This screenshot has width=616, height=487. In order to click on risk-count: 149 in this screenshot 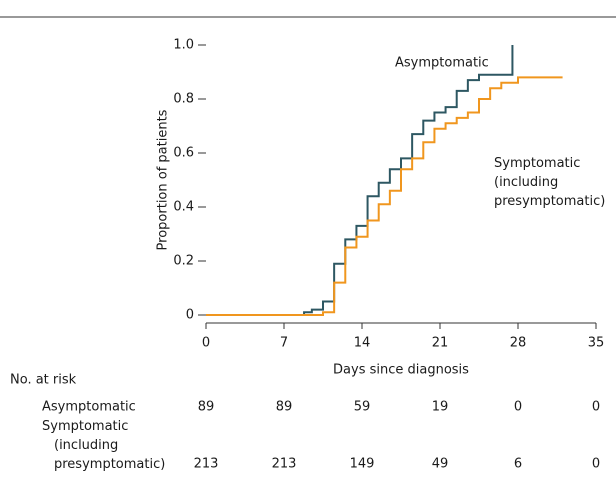, I will do `click(362, 464)`.